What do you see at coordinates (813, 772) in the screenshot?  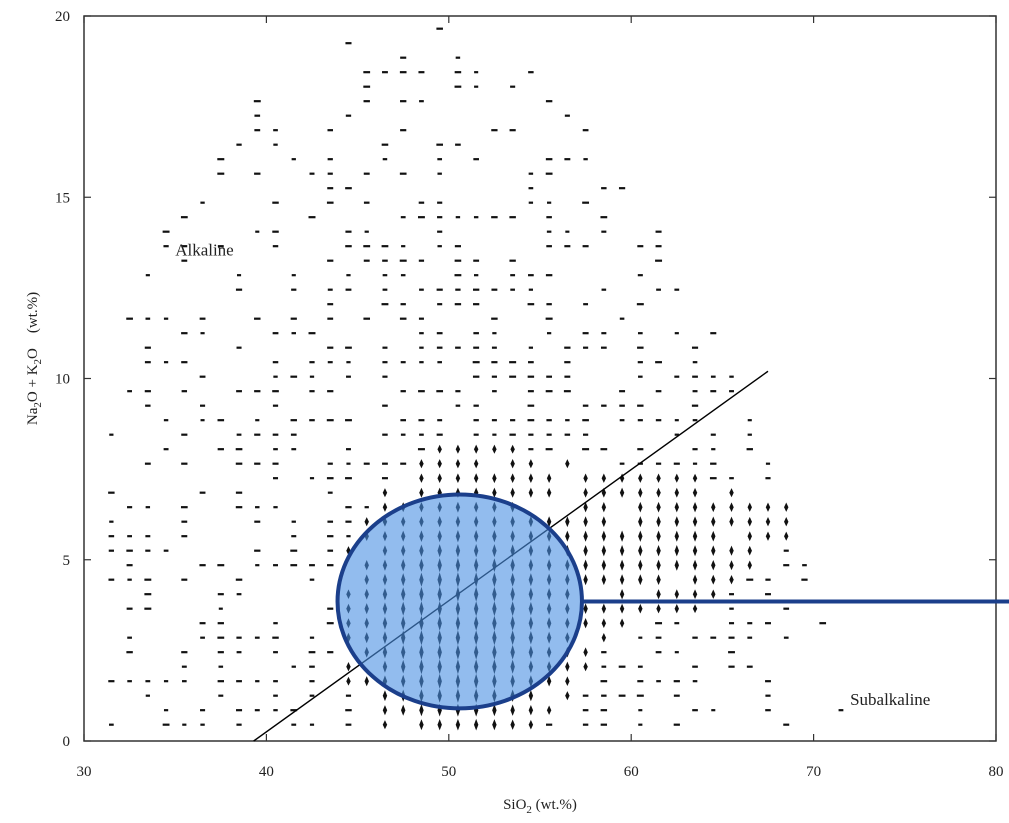 I see `x-tick-label: 70` at bounding box center [813, 772].